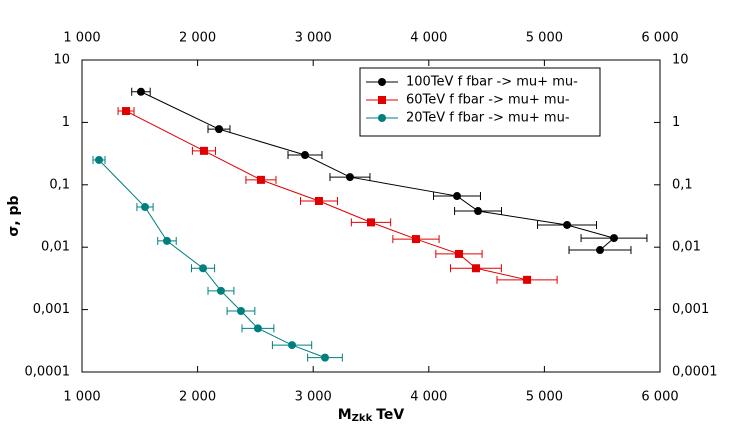  I want to click on x-tick-label: 6 000, so click(659, 397).